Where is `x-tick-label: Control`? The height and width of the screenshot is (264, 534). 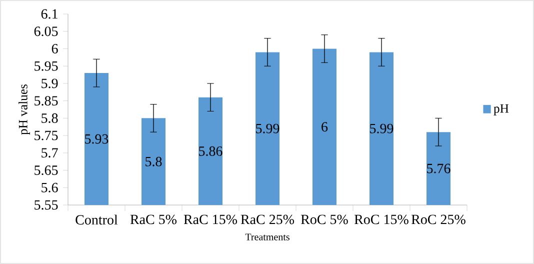 x-tick-label: Control is located at coordinates (97, 219).